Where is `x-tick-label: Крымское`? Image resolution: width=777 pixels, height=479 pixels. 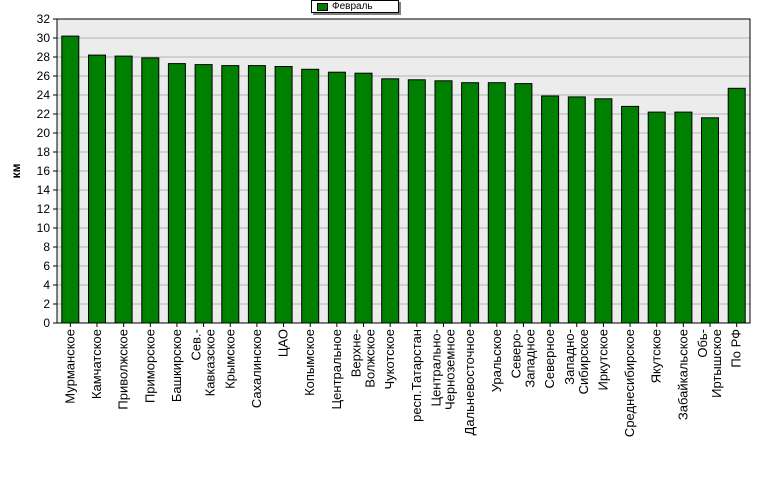 x-tick-label: Крымское is located at coordinates (229, 359).